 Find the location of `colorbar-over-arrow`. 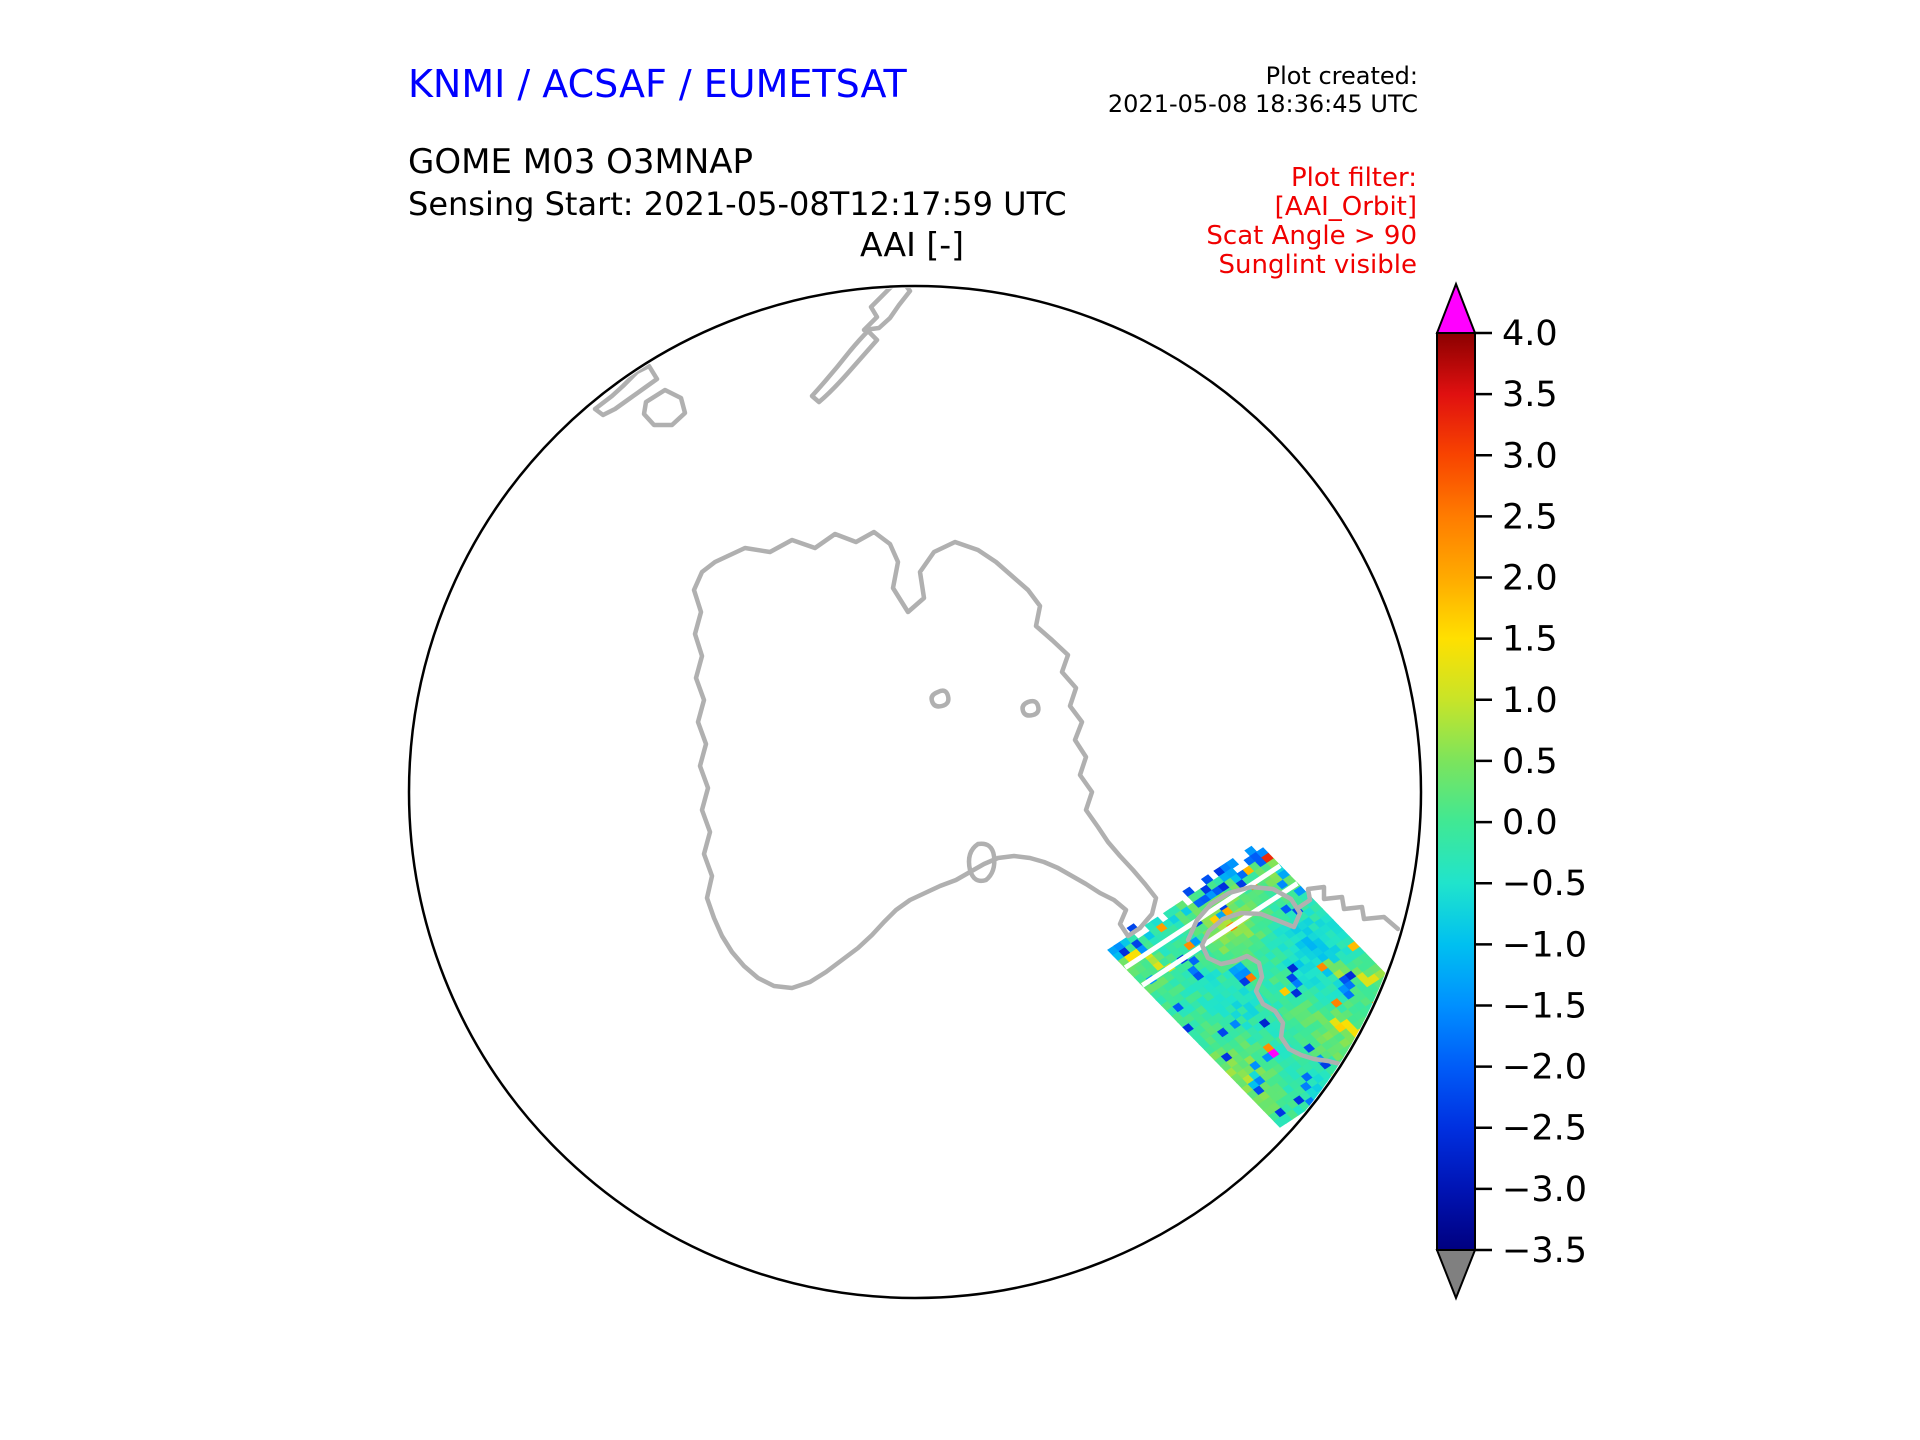

colorbar-over-arrow is located at coordinates (1456, 307).